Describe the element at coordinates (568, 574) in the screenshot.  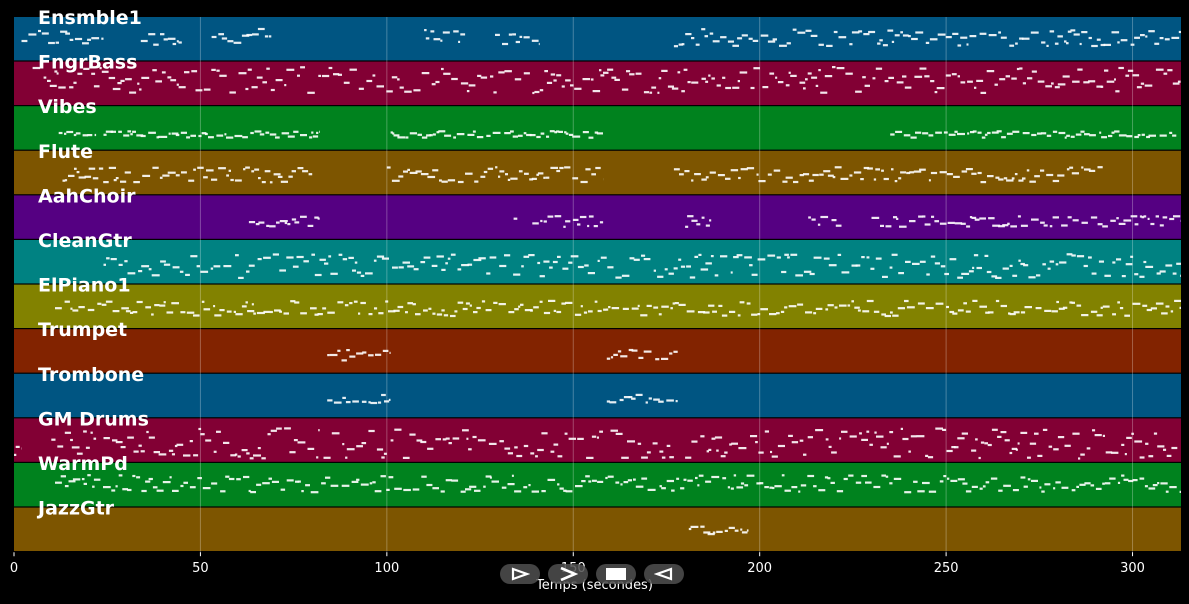
I see `play-fast-button` at that location.